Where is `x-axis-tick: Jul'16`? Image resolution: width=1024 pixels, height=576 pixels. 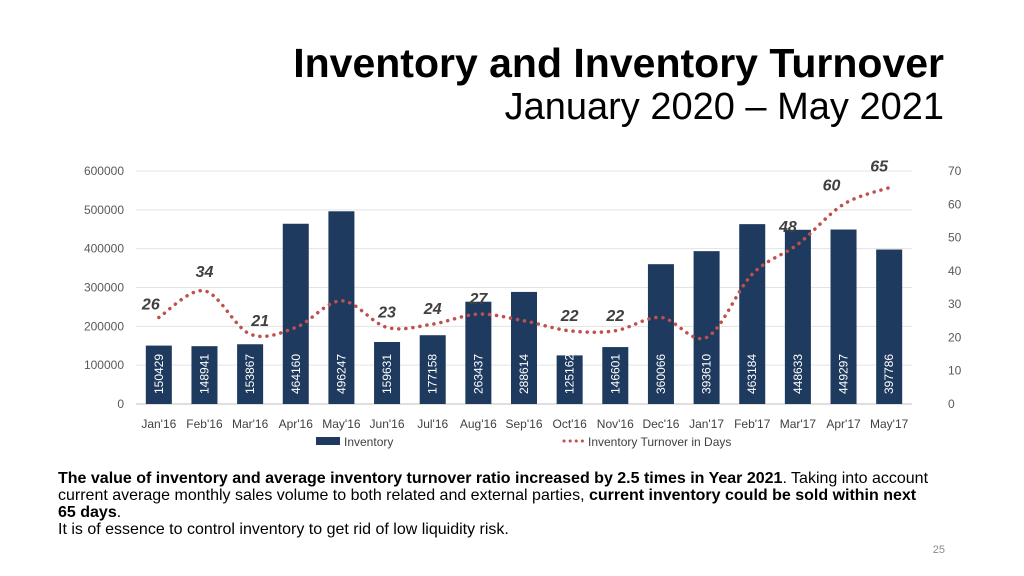 x-axis-tick: Jul'16 is located at coordinates (432, 424).